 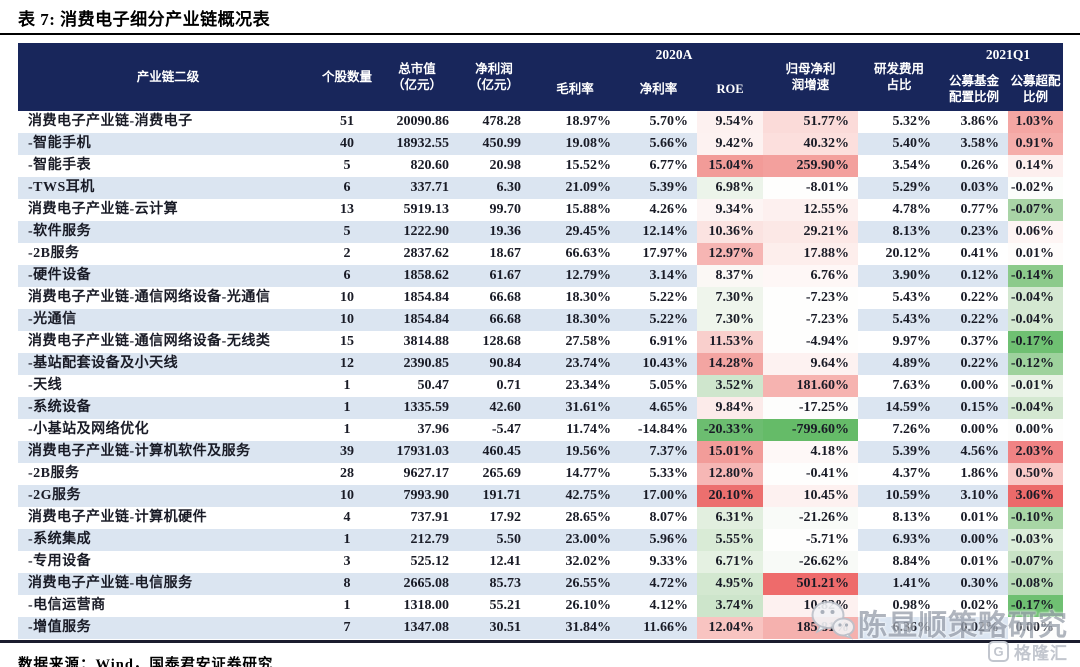 What do you see at coordinates (730, 342) in the screenshot?
I see `cell: 11.53%` at bounding box center [730, 342].